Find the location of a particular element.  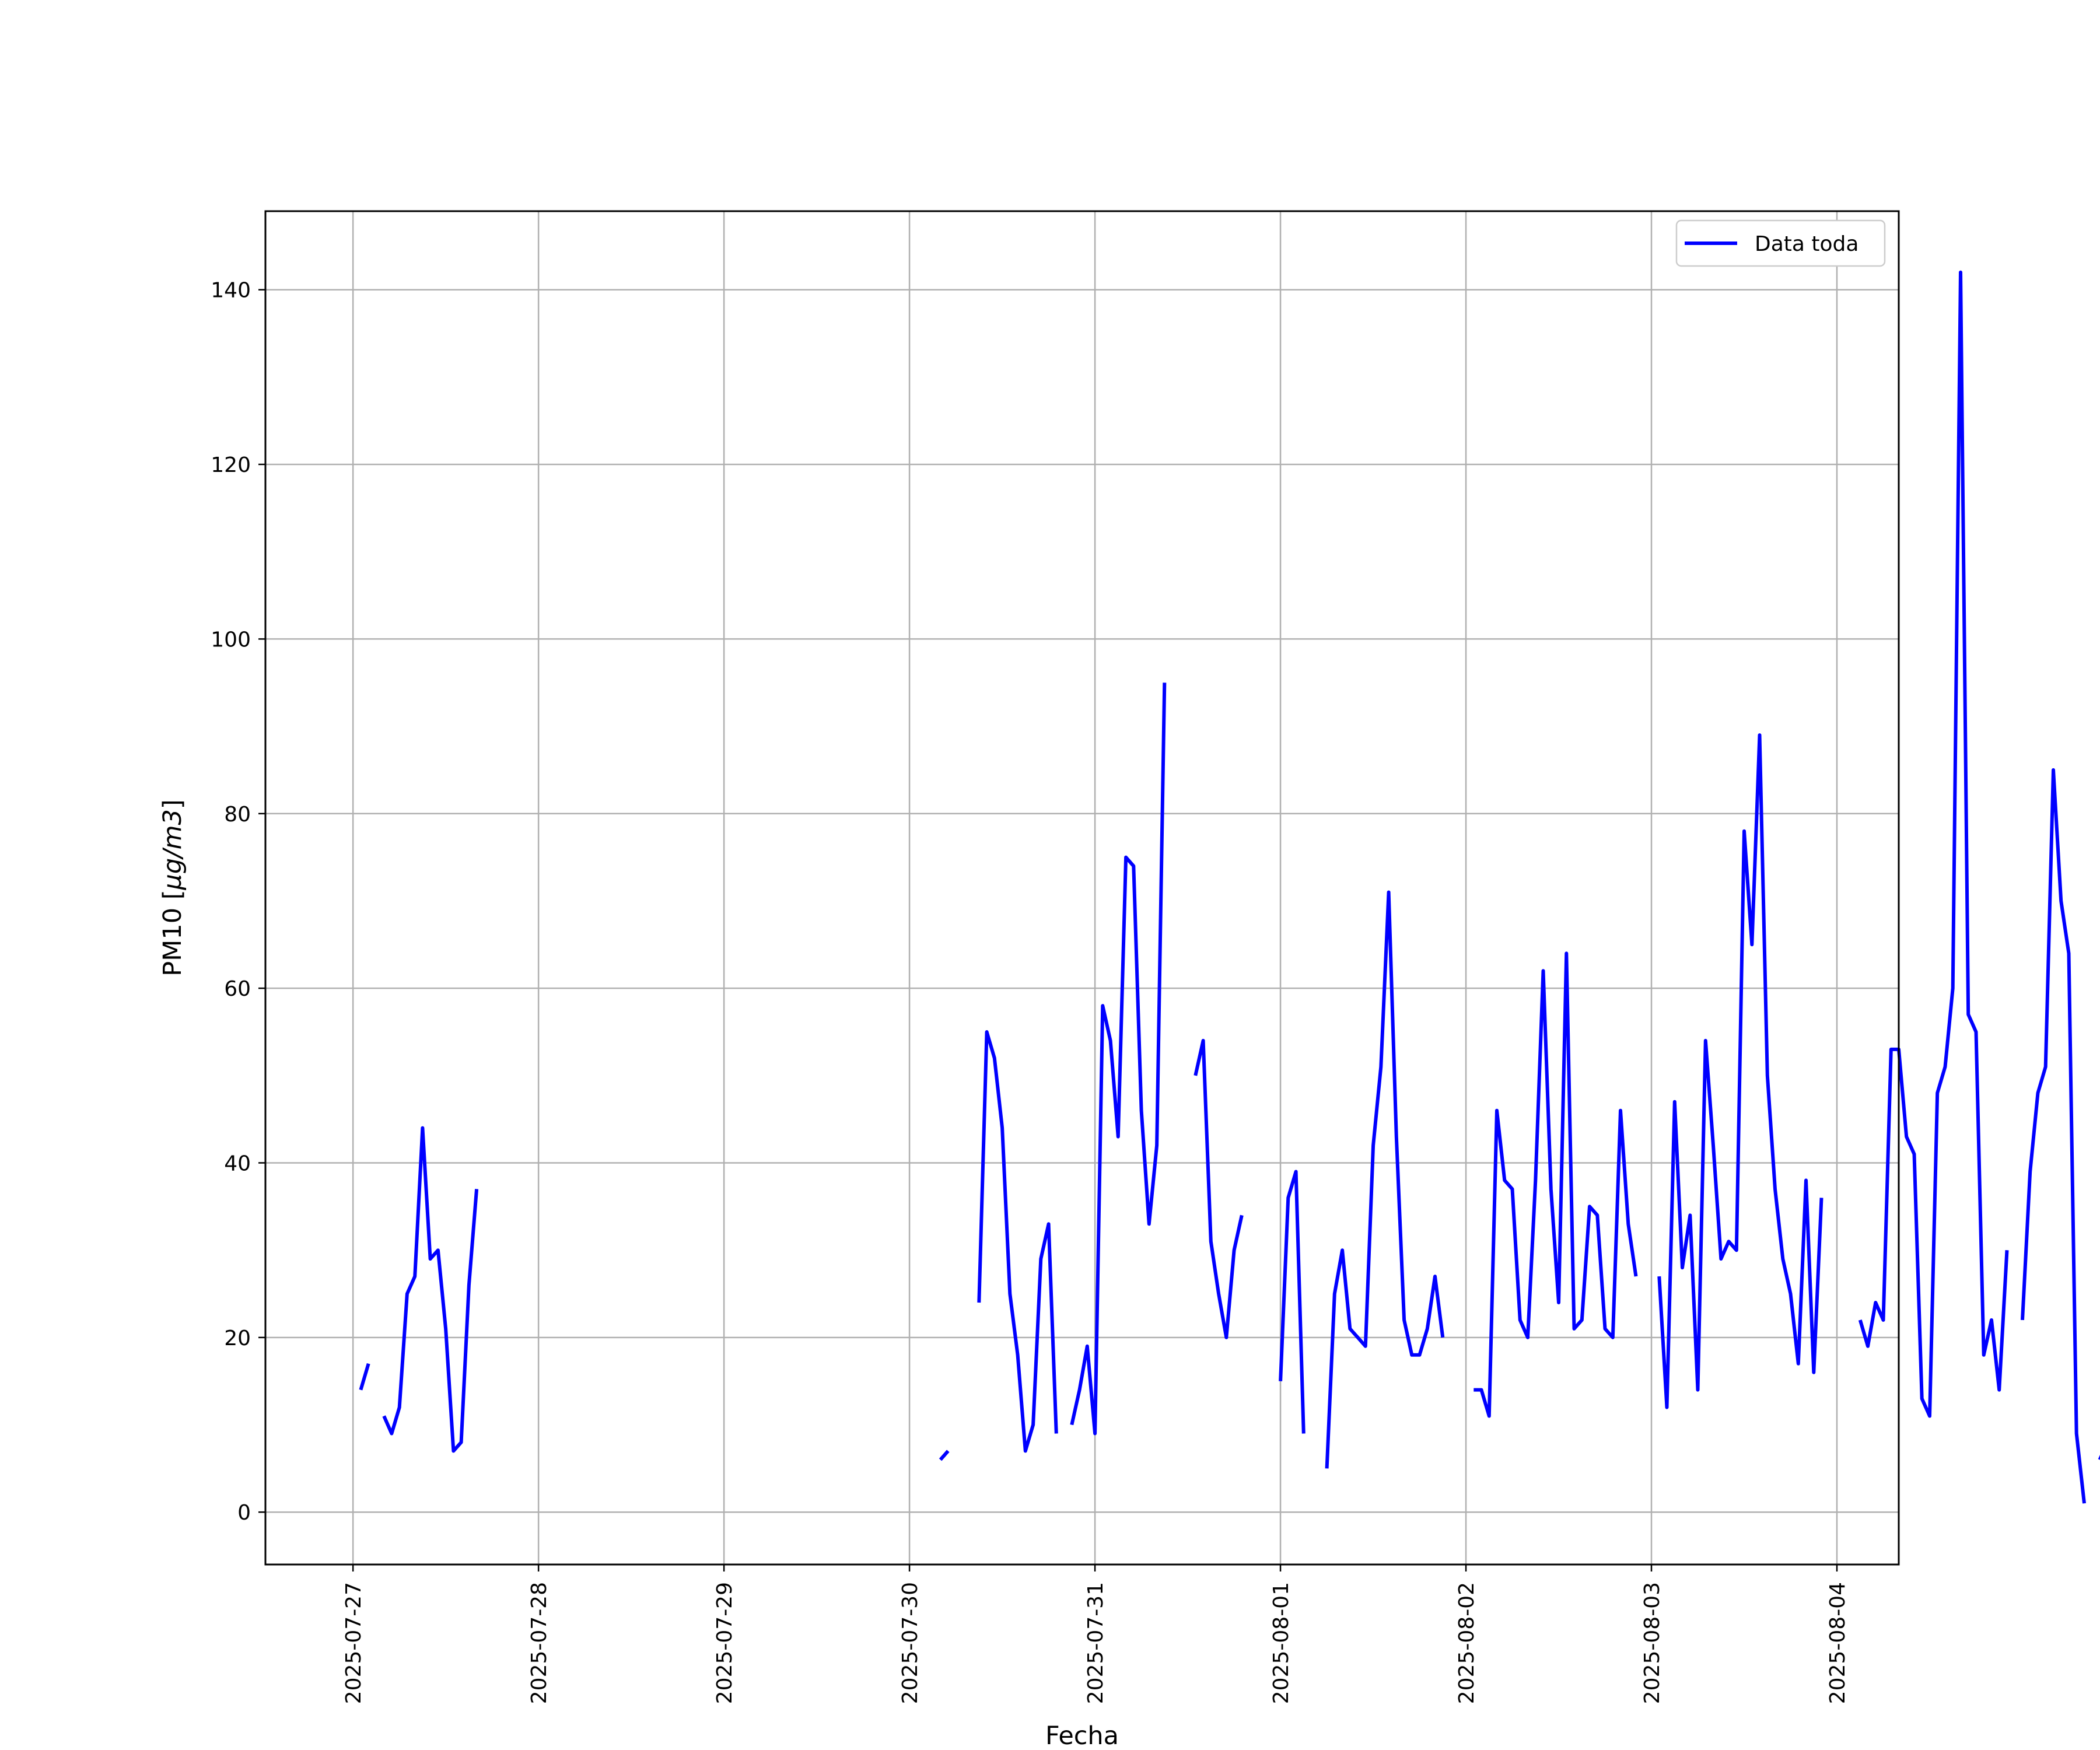

y-axis-label-main: PM10 [ is located at coordinates (173, 933).